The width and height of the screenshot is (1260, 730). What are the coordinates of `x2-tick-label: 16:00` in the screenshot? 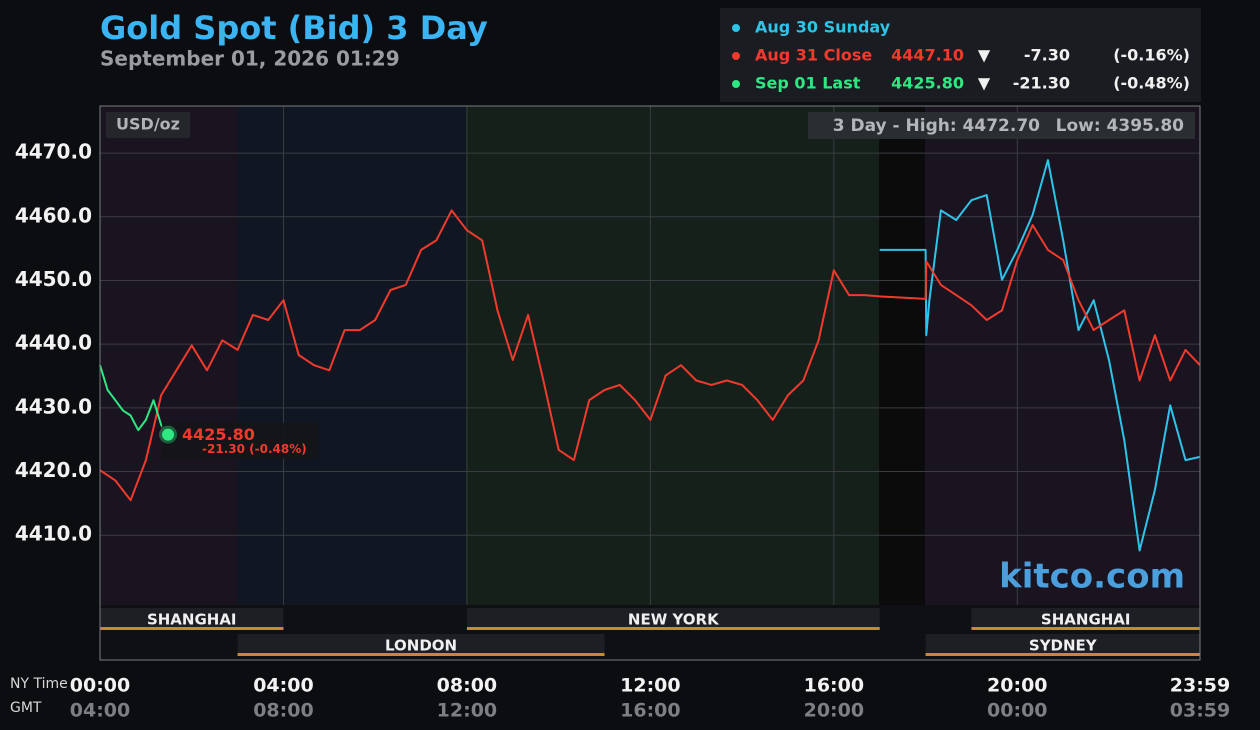 It's located at (650, 711).